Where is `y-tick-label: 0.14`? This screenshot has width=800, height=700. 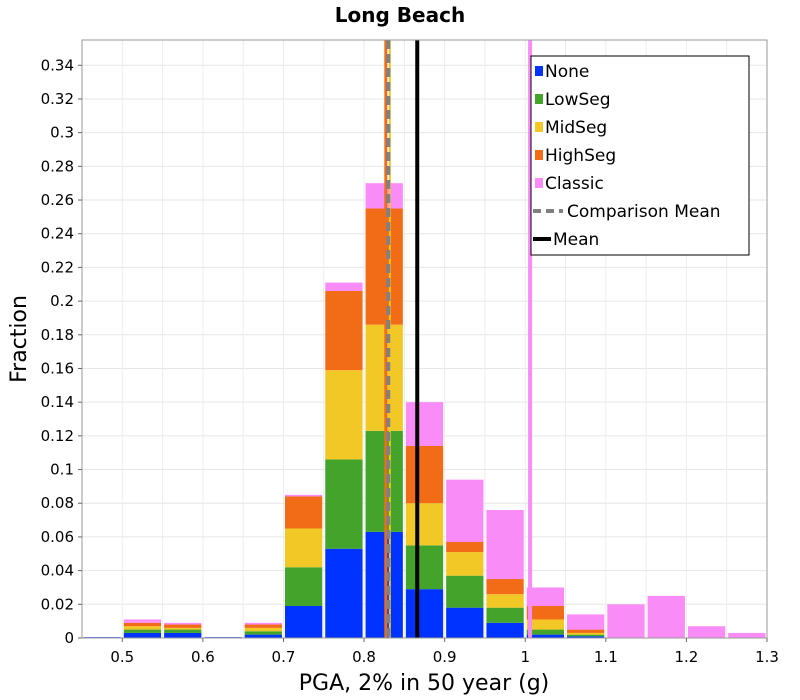
y-tick-label: 0.14 is located at coordinates (57, 402).